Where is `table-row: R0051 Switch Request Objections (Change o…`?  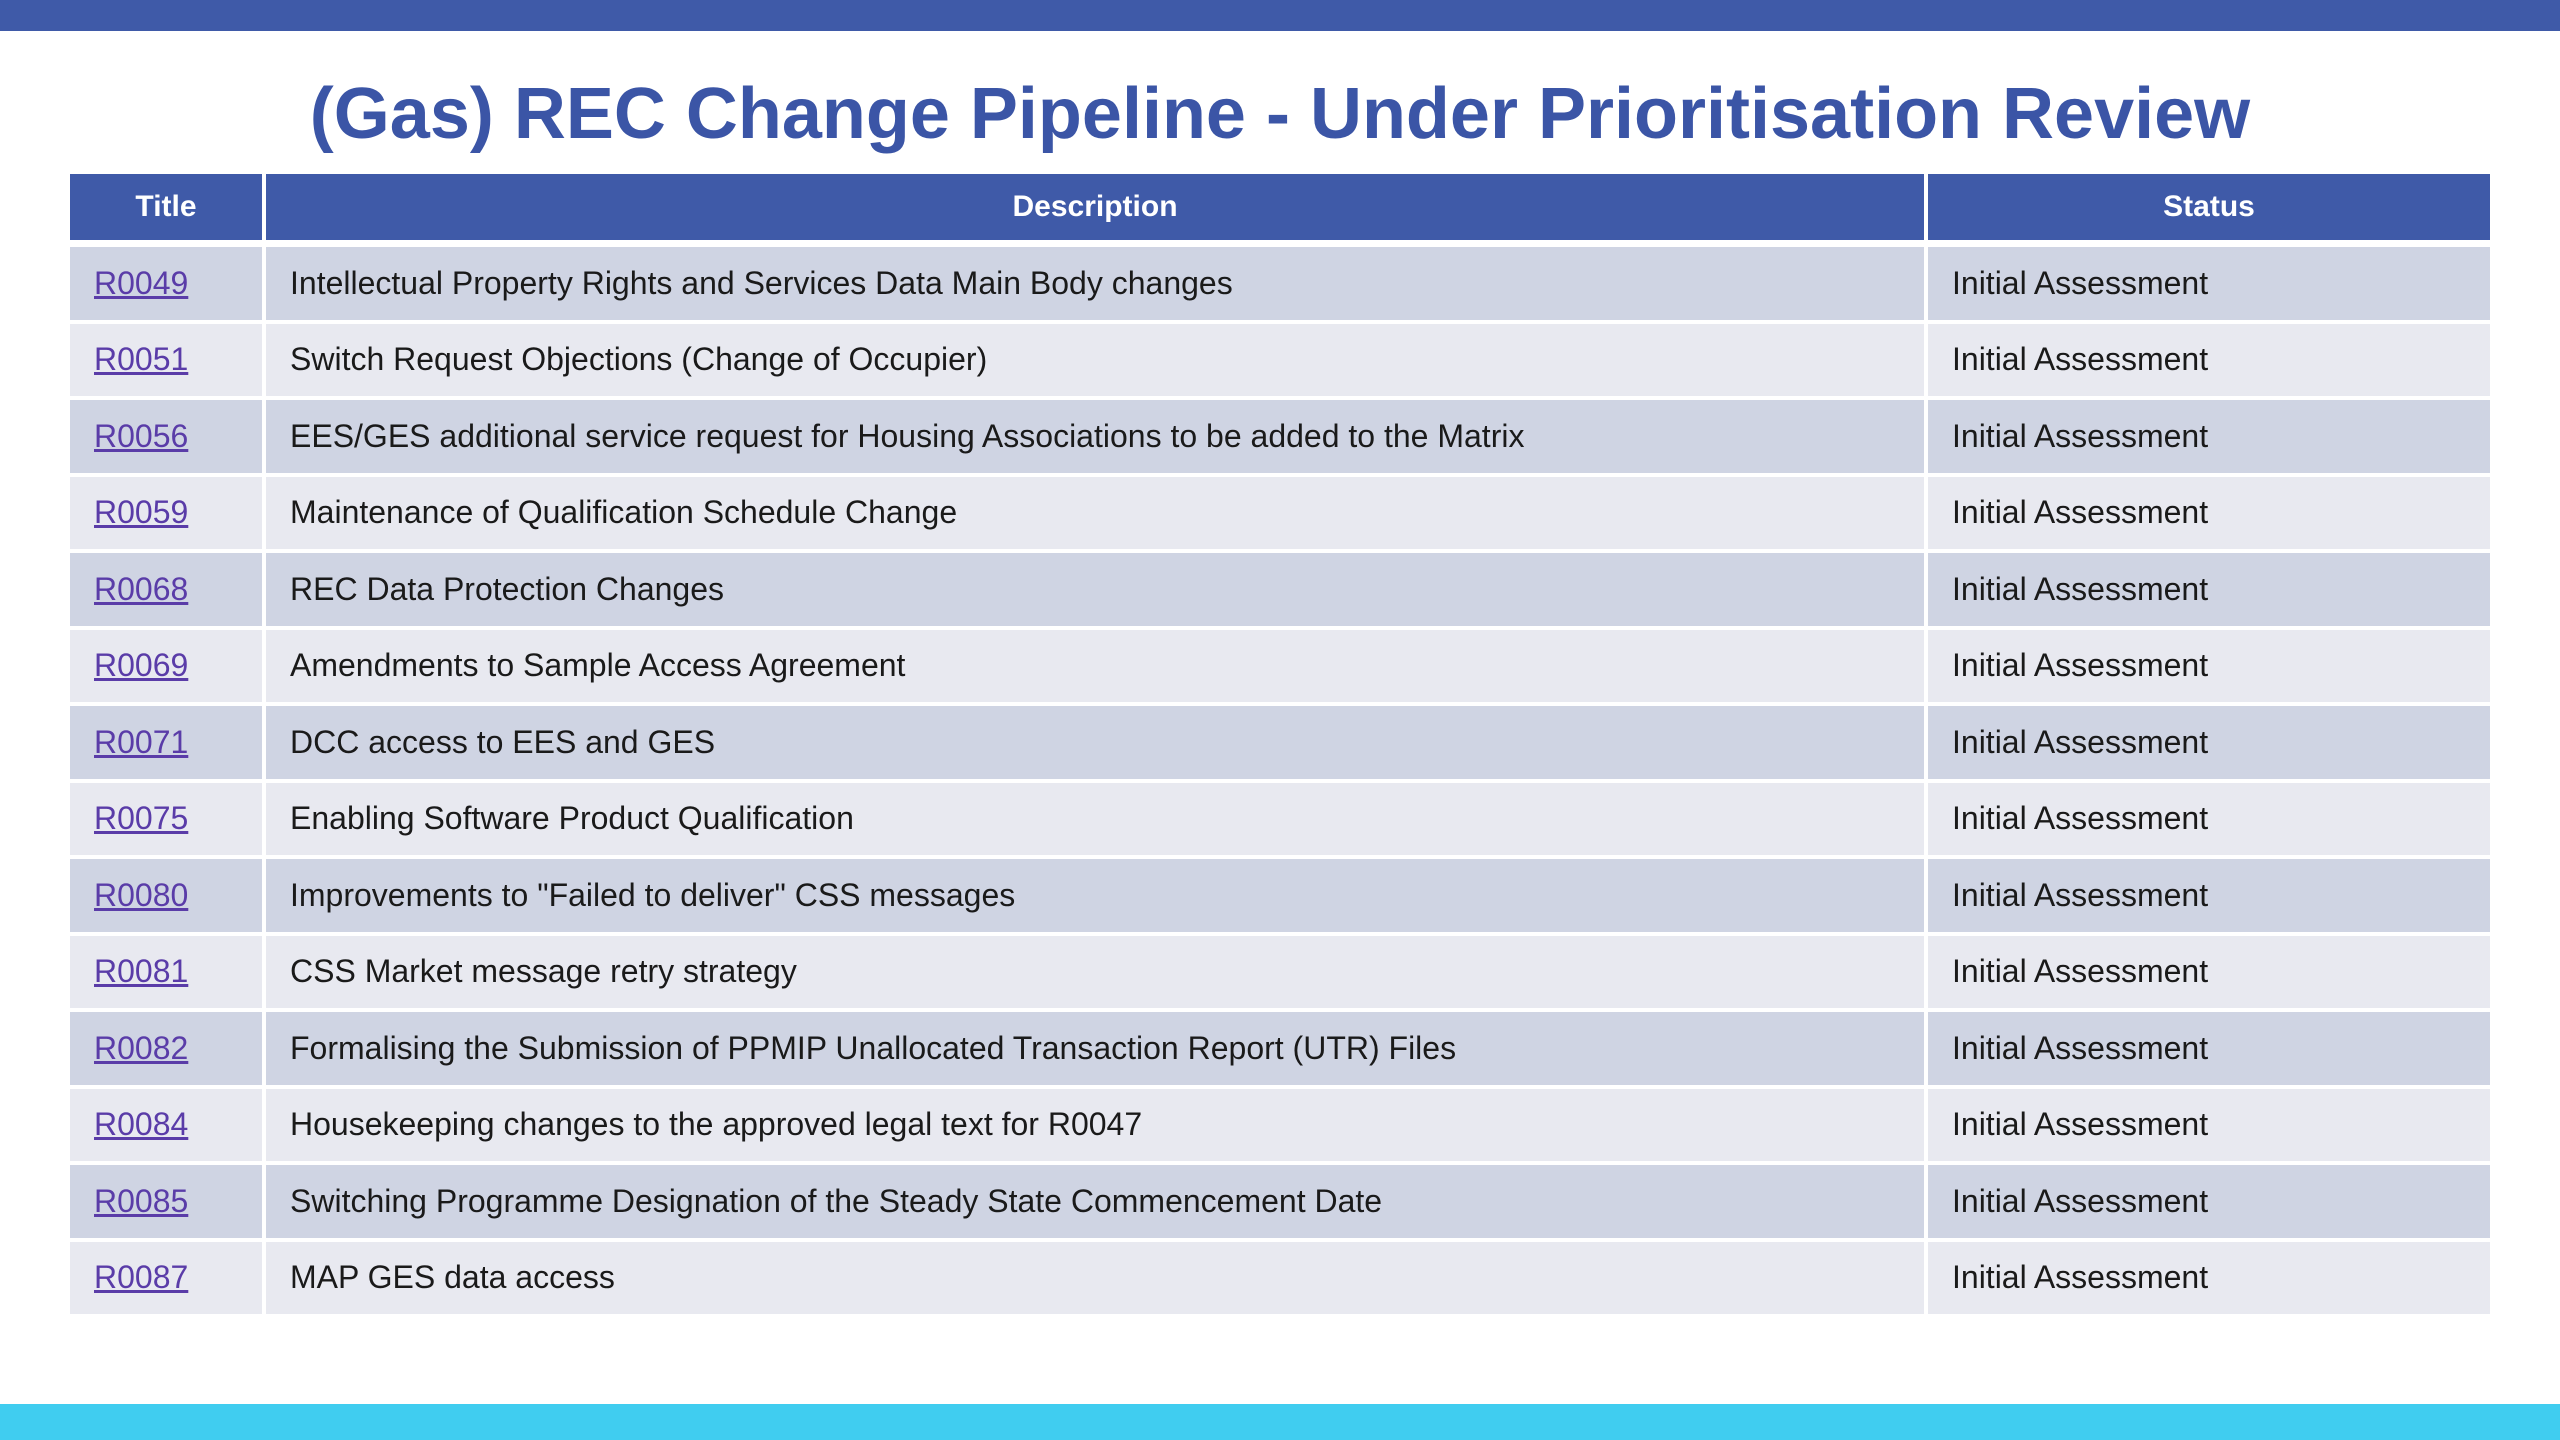
table-row: R0051 Switch Request Objections (Change o… is located at coordinates (1280, 361).